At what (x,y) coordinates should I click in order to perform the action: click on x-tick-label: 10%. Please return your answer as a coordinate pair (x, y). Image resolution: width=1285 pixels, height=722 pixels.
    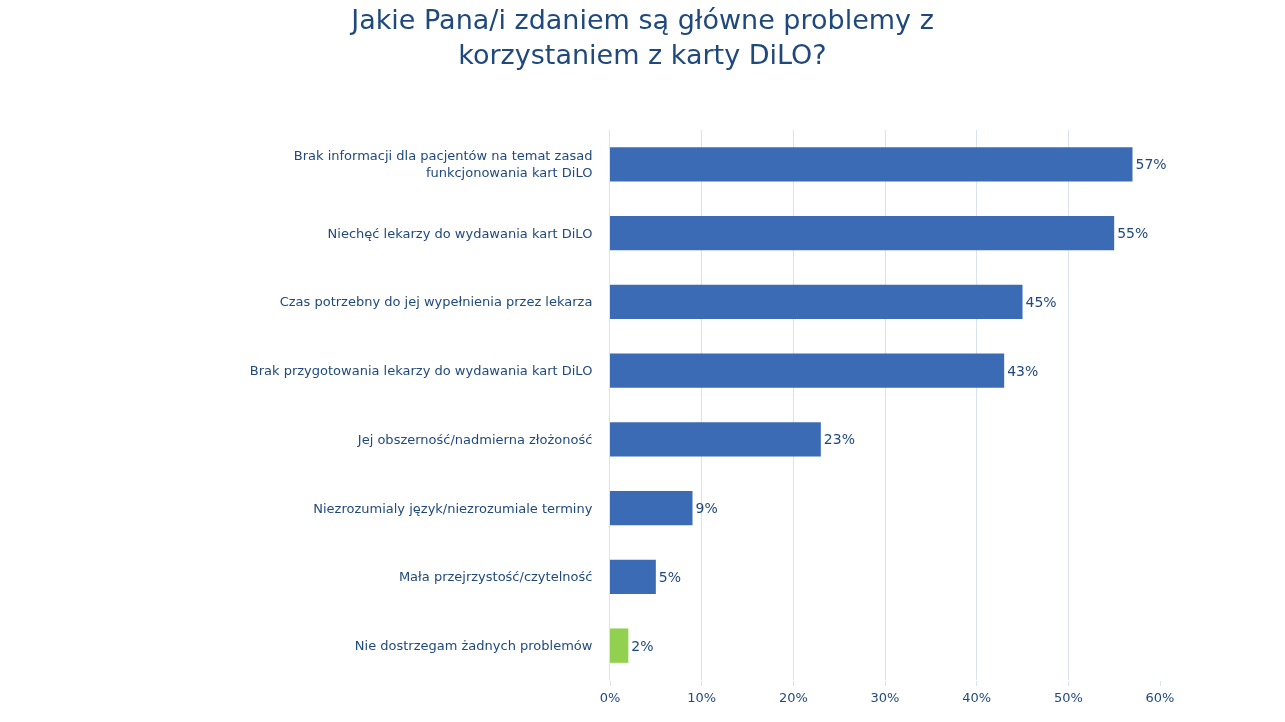
    Looking at the image, I should click on (702, 697).